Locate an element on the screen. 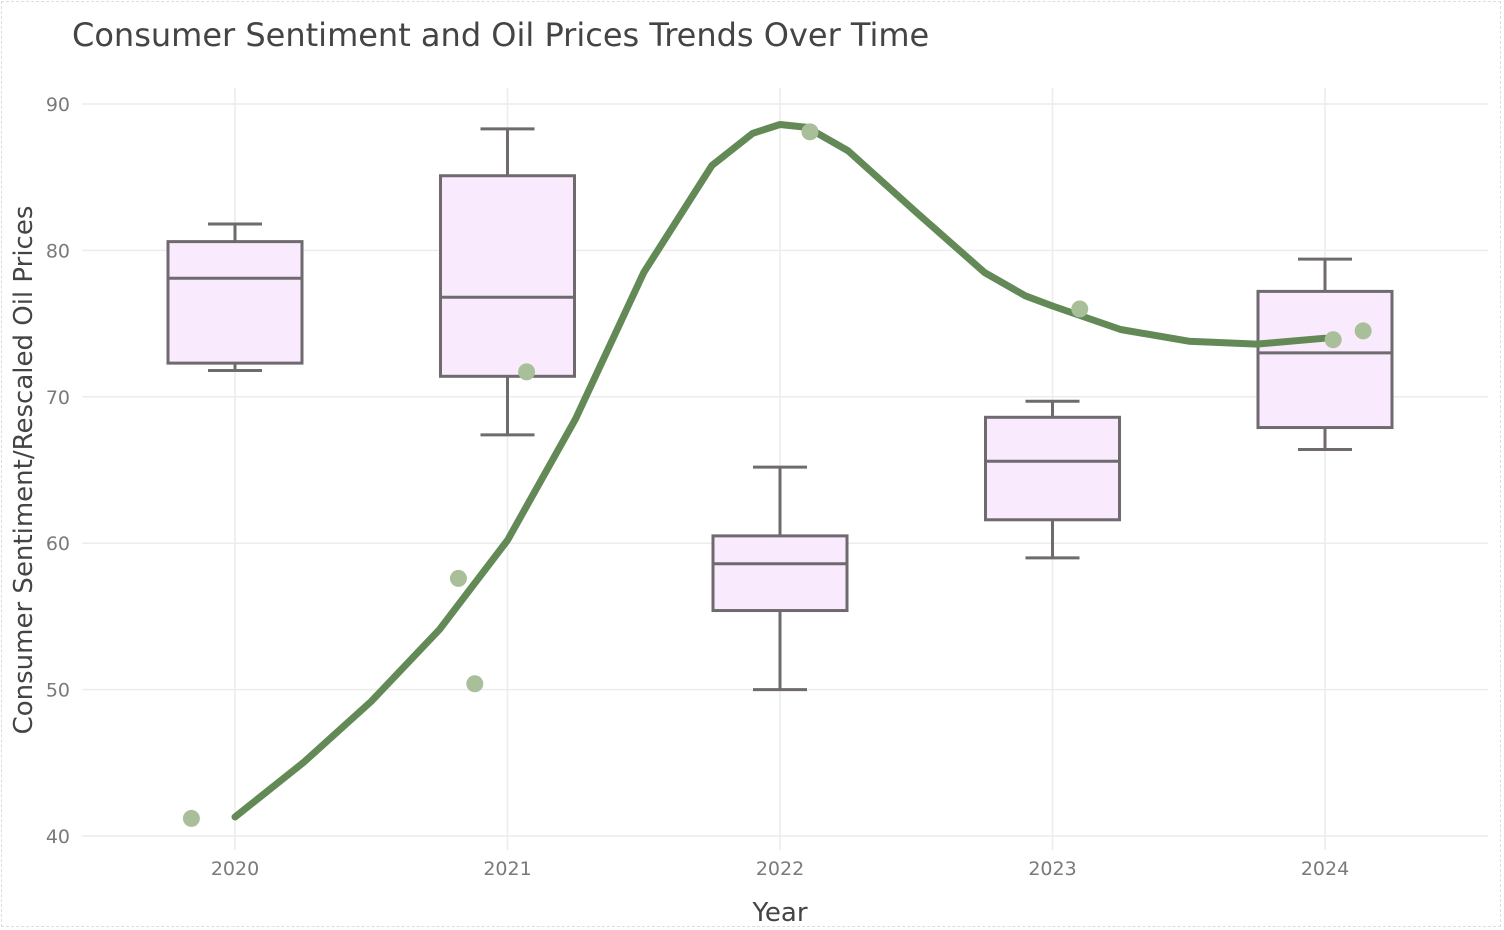 Image resolution: width=1504 pixels, height=930 pixels. box-2024 is located at coordinates (1325, 354).